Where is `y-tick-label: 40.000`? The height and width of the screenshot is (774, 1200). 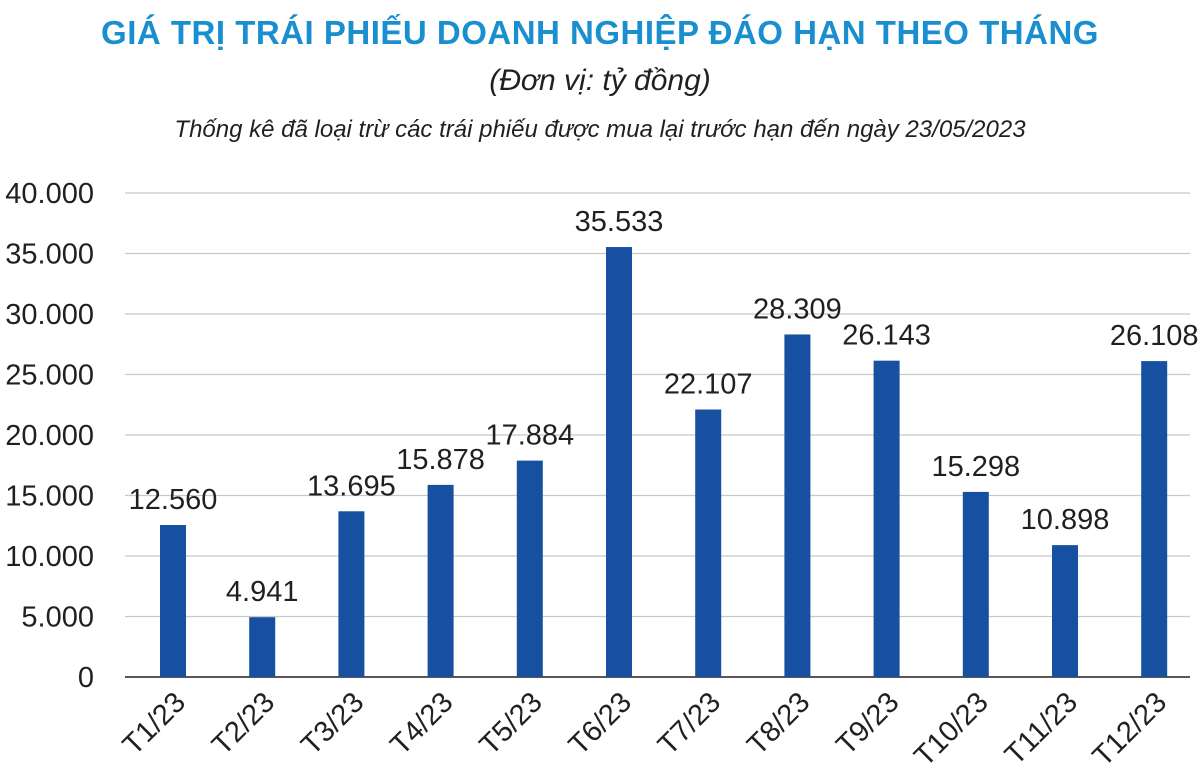
y-tick-label: 40.000 is located at coordinates (49, 194).